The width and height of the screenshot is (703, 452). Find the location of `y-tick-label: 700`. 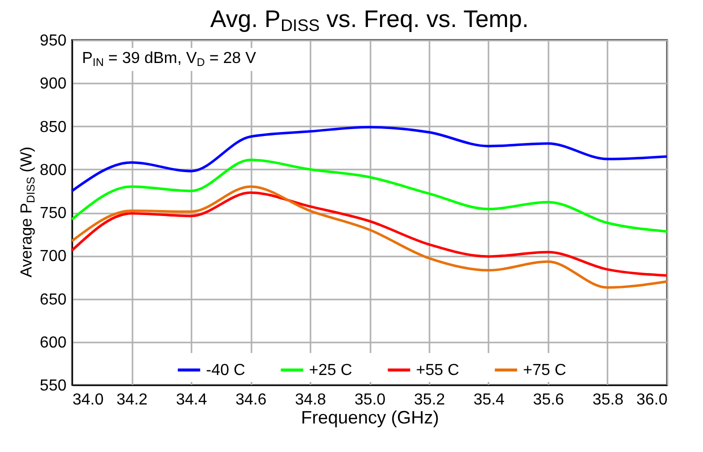

y-tick-label: 700 is located at coordinates (53, 257).